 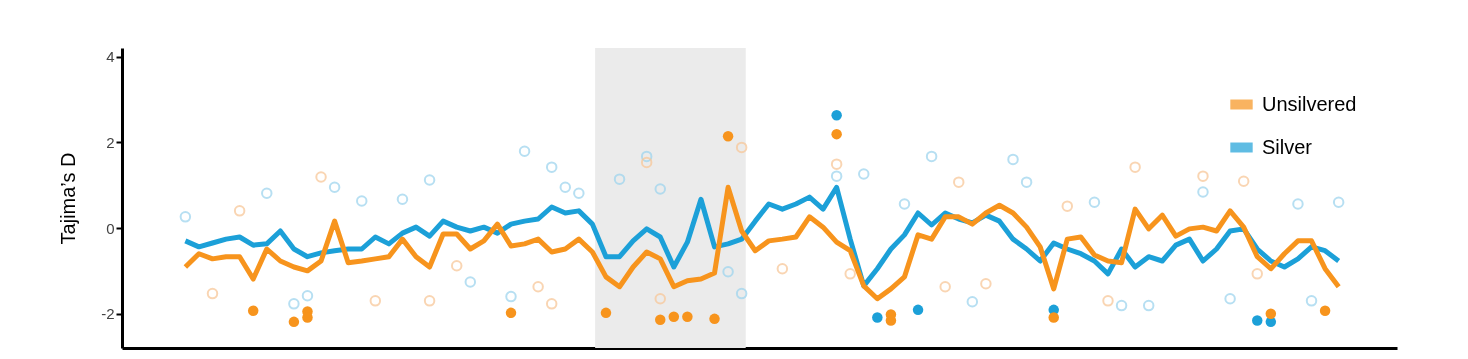 I want to click on legend-label: Silver, so click(x=1287, y=146).